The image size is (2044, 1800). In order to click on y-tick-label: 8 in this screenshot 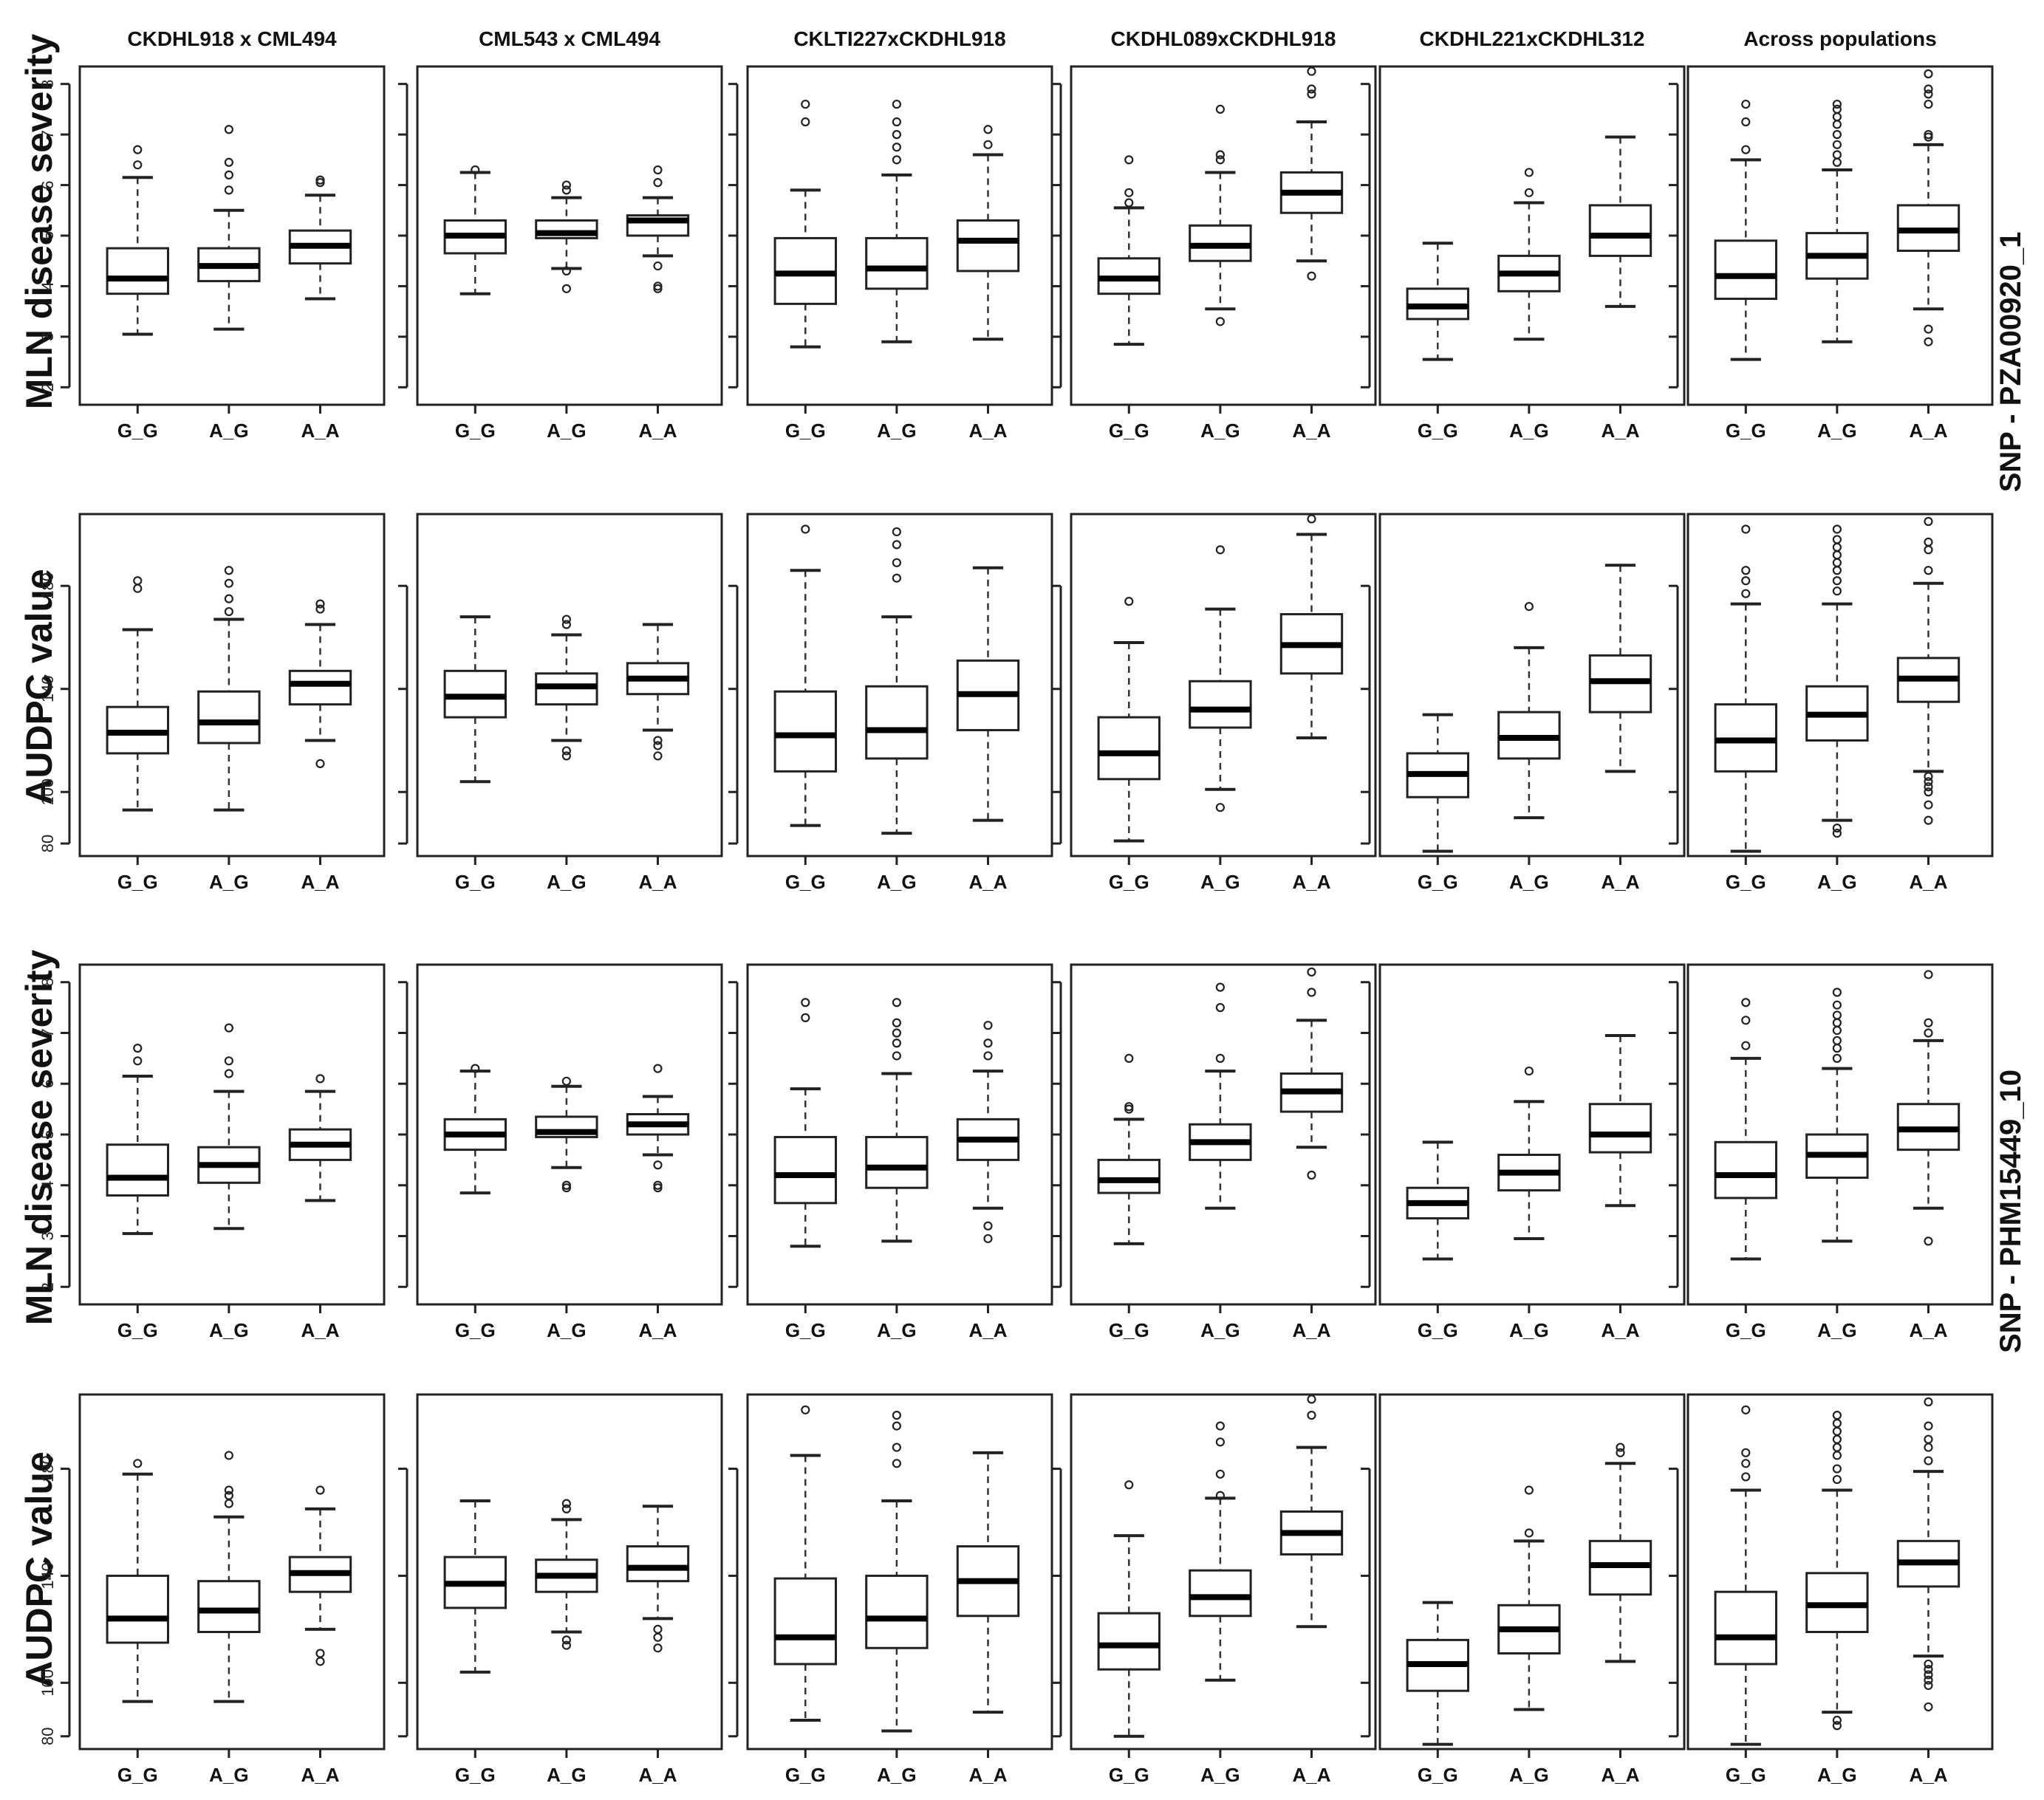, I will do `click(47, 983)`.